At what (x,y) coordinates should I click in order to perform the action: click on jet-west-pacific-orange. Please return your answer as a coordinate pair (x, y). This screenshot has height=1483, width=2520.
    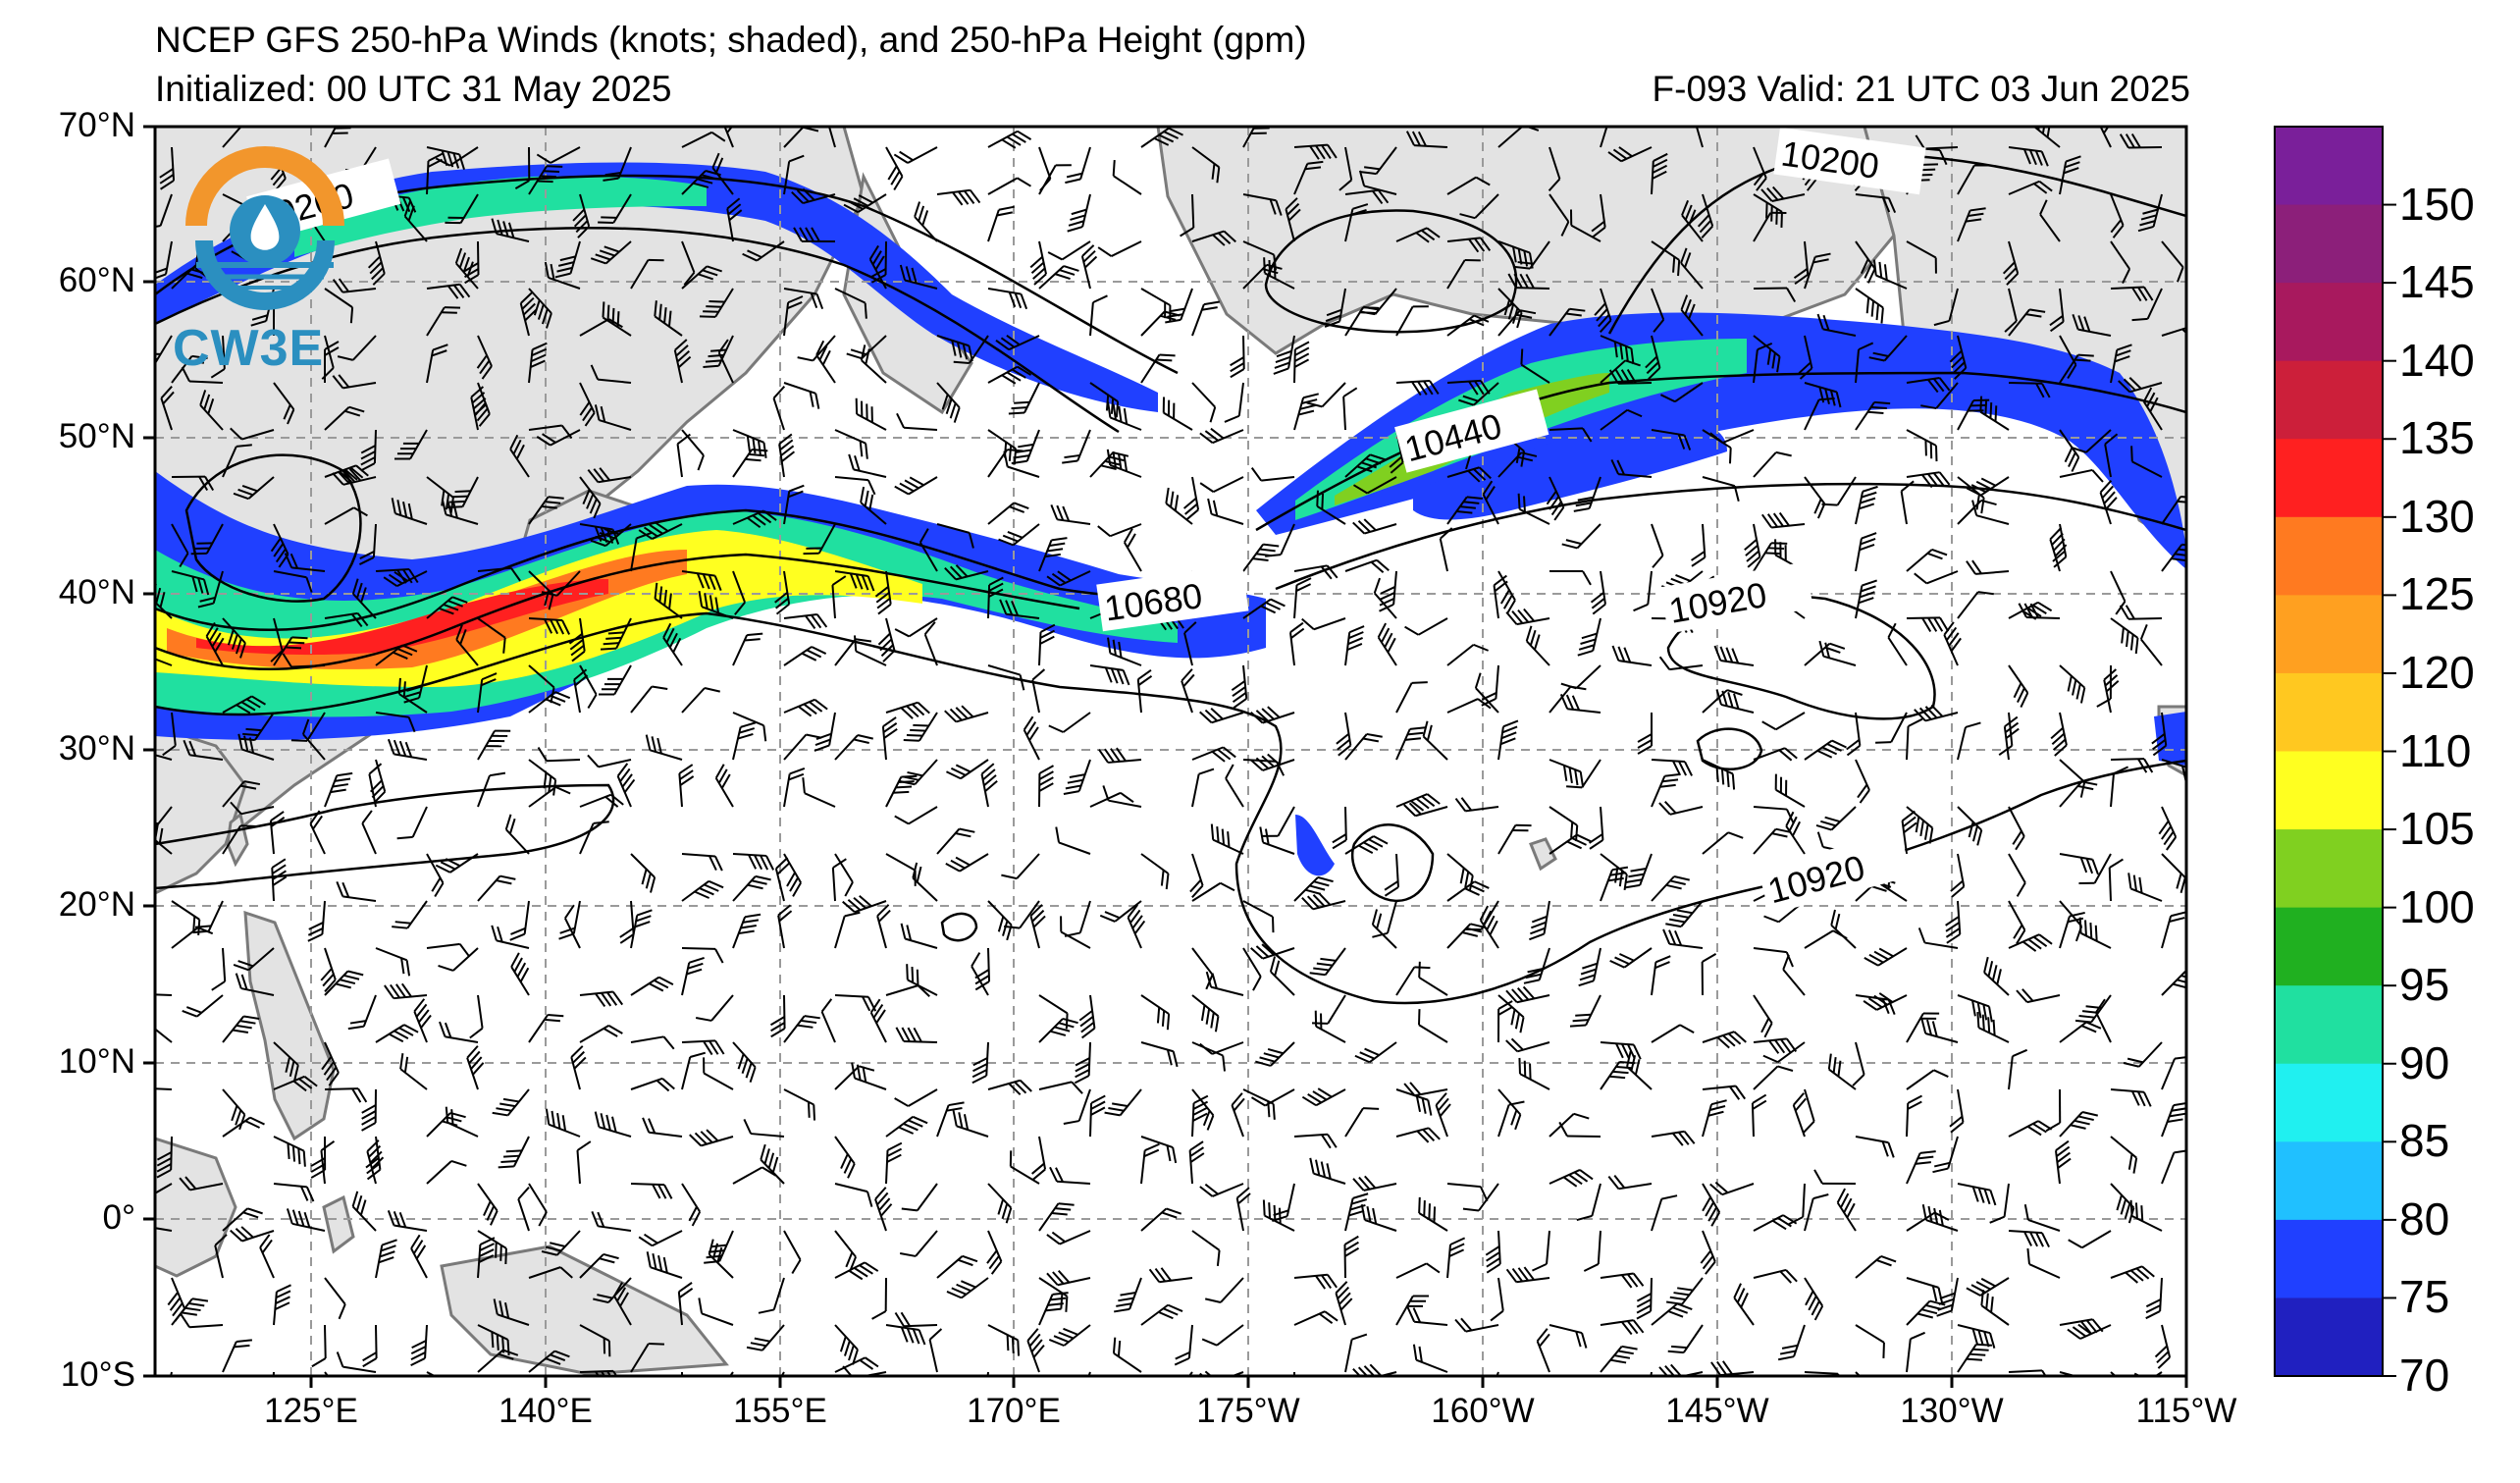
    Looking at the image, I should click on (427, 609).